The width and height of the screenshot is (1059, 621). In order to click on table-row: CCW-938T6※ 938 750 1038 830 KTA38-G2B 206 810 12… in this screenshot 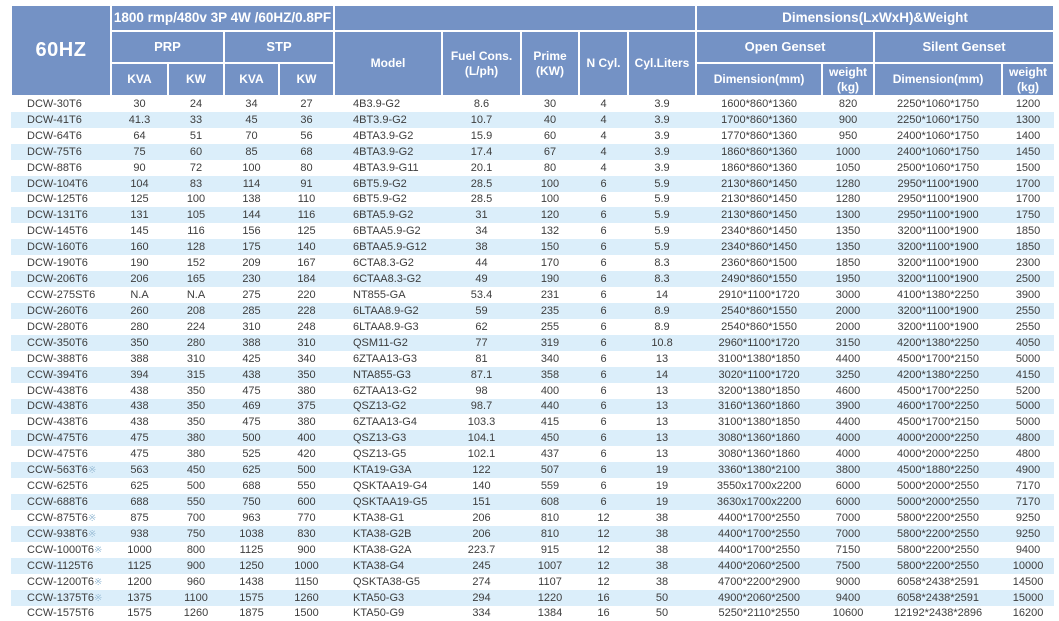, I will do `click(533, 533)`.